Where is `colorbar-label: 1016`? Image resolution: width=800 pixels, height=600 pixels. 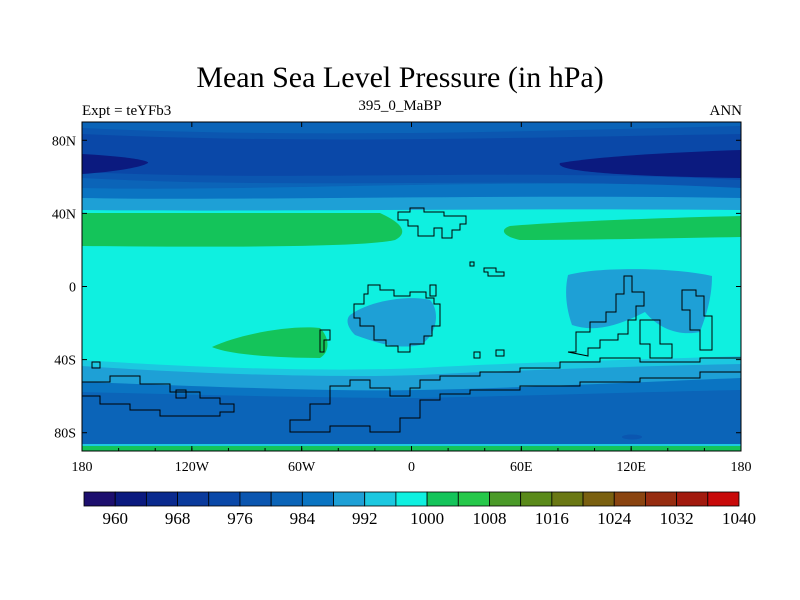 colorbar-label: 1016 is located at coordinates (552, 518).